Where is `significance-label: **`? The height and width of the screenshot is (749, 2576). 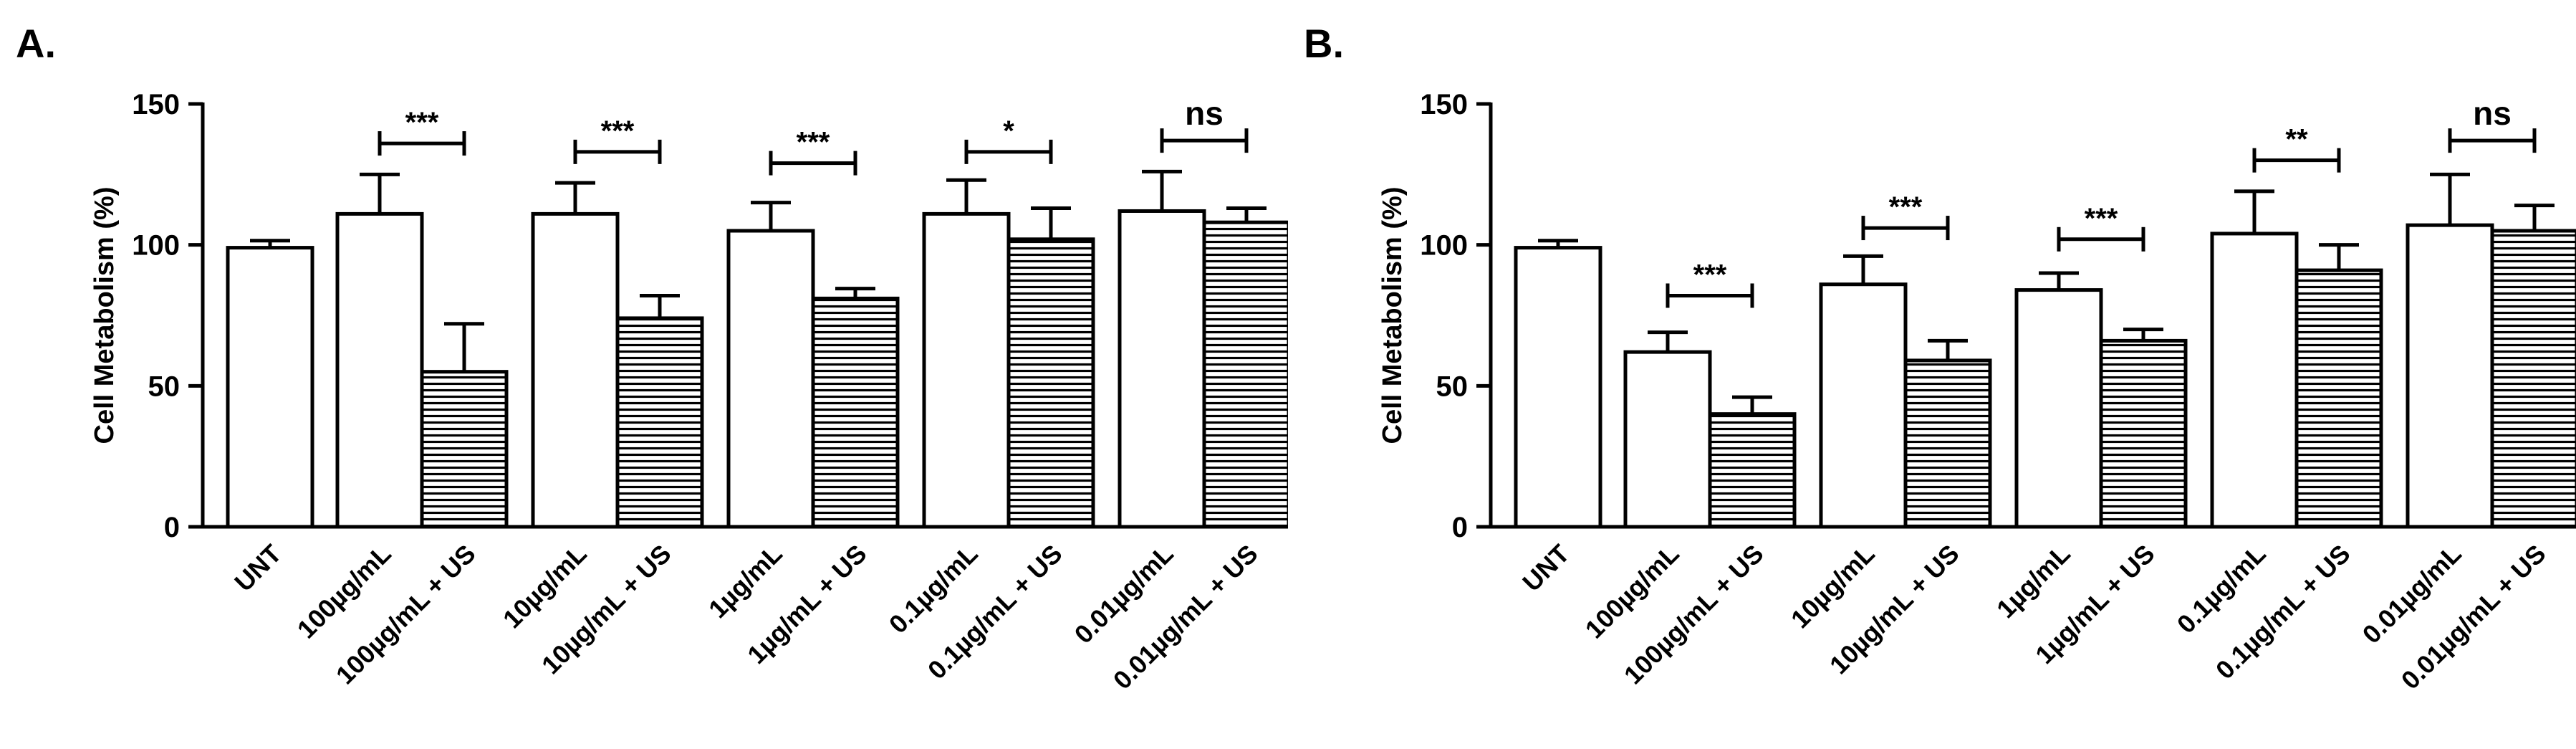
significance-label: ** is located at coordinates (2297, 140).